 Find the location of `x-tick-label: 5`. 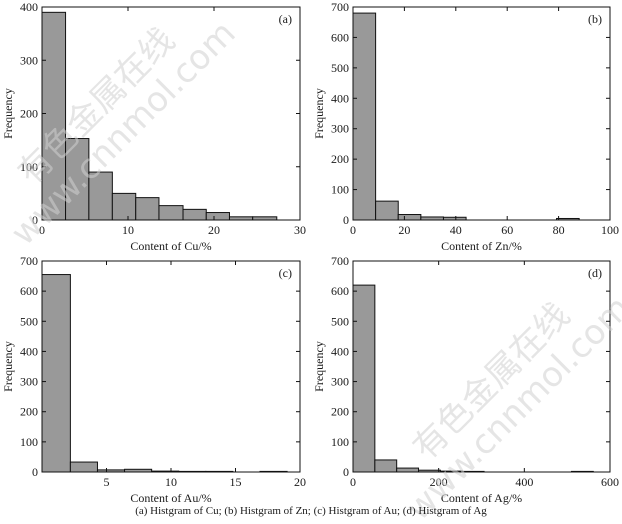

x-tick-label: 5 is located at coordinates (107, 482).